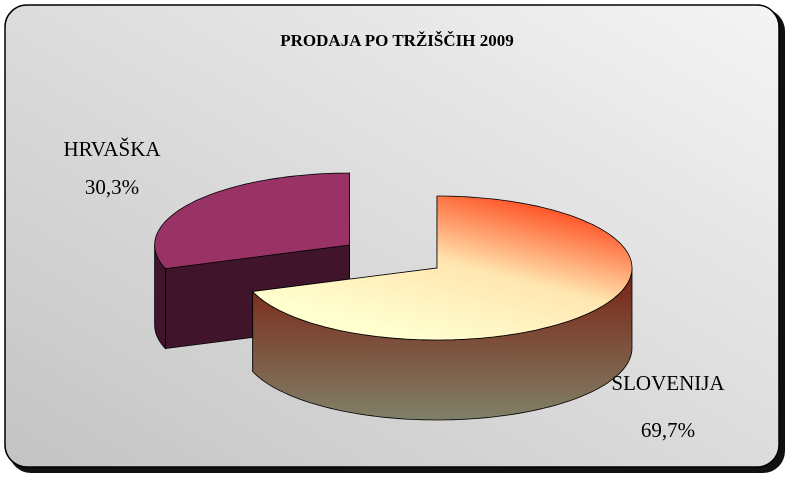 This screenshot has width=795, height=480. What do you see at coordinates (668, 383) in the screenshot?
I see `slice-label: SLOVENIJA` at bounding box center [668, 383].